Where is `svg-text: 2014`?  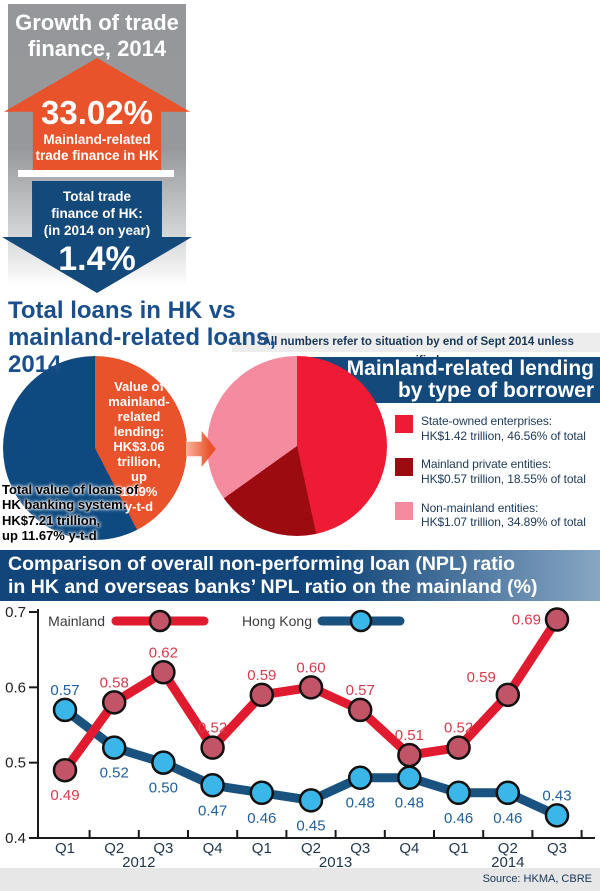 svg-text: 2014 is located at coordinates (507, 861).